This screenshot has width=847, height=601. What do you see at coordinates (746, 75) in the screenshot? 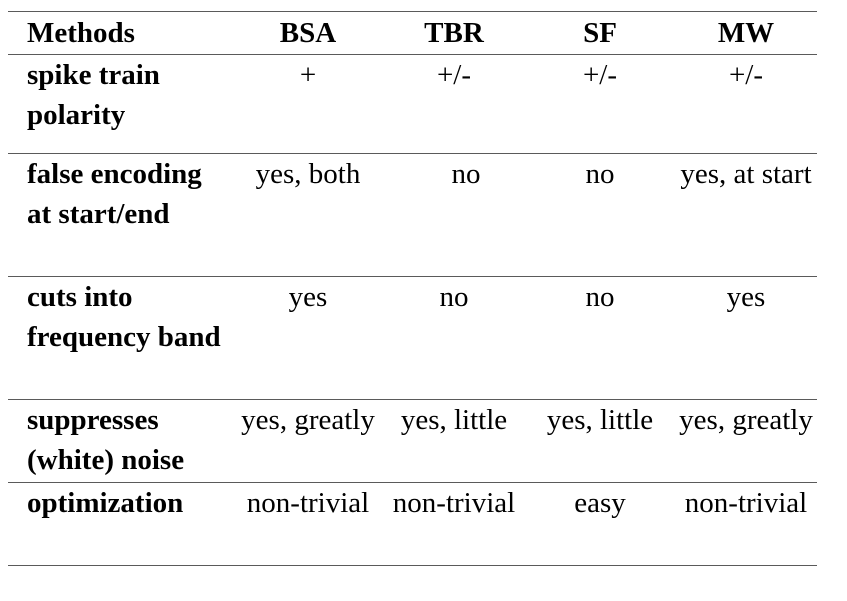
I see `cell-mw: +/-` at bounding box center [746, 75].